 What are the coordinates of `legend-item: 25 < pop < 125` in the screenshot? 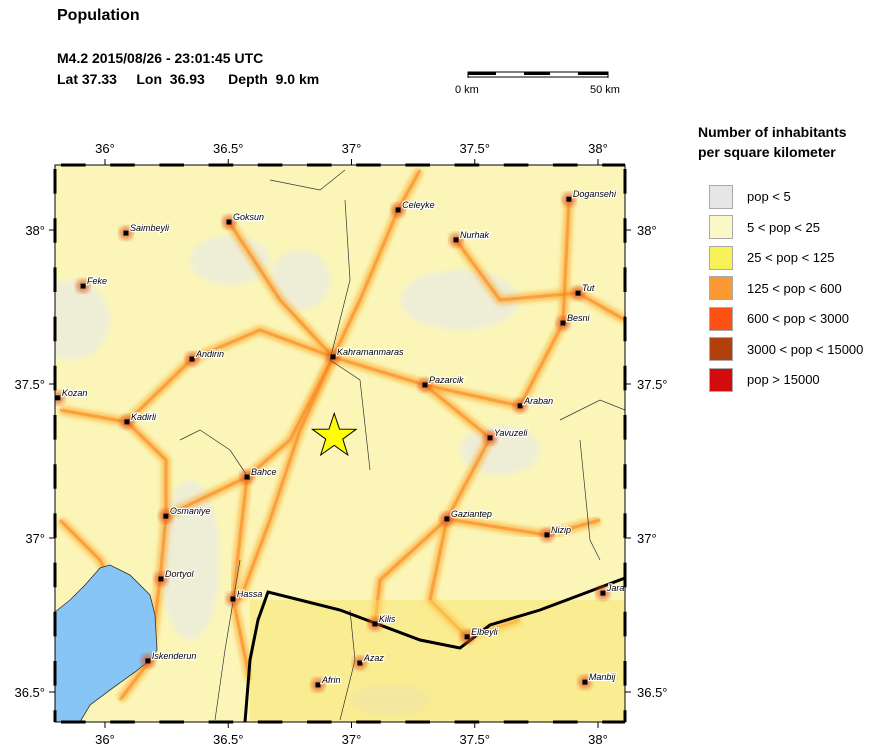 It's located at (771, 257).